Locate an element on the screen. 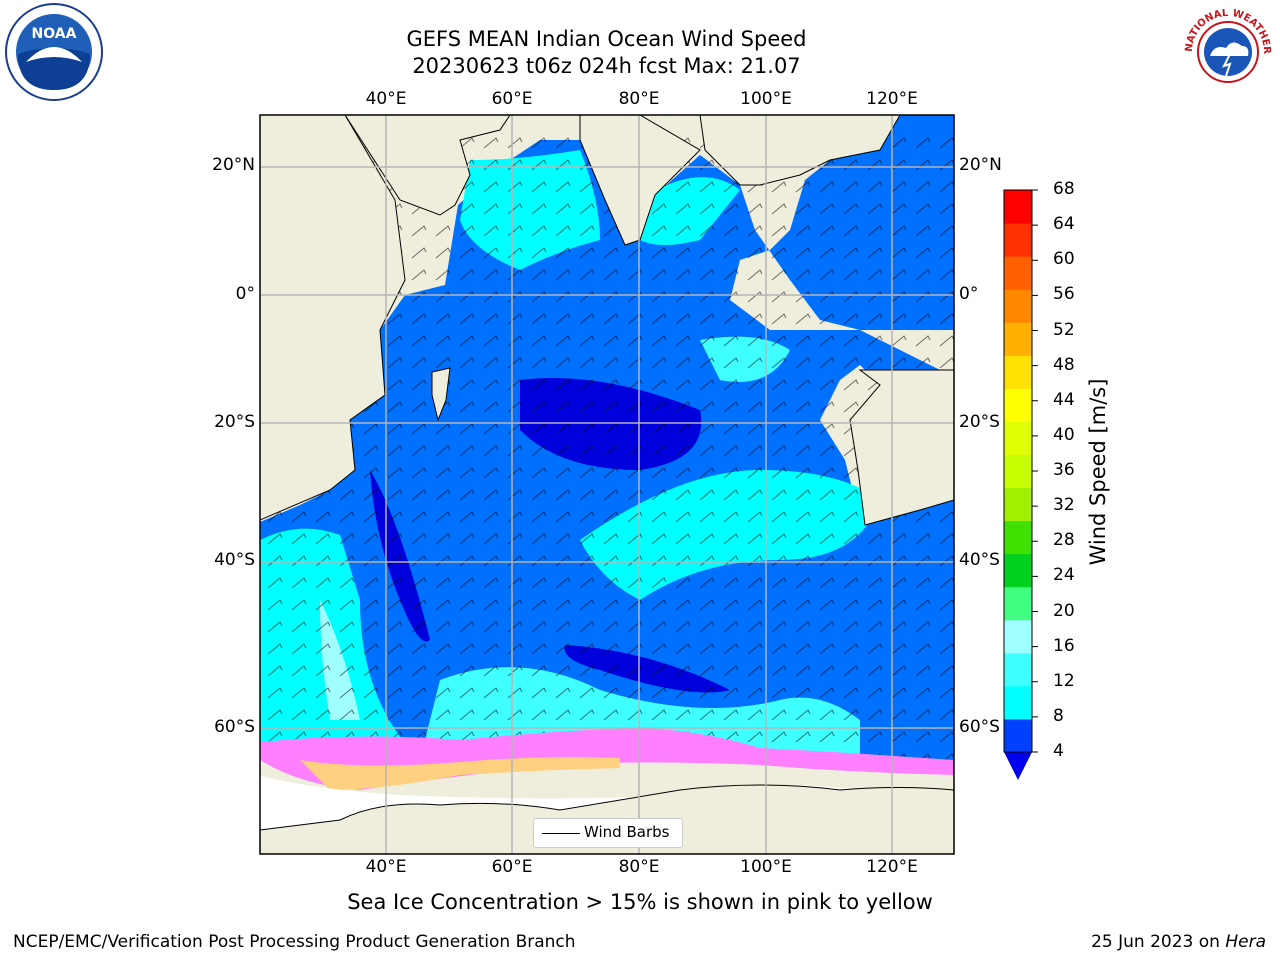 The height and width of the screenshot is (960, 1280). lon-label-top: 60°E is located at coordinates (512, 99).